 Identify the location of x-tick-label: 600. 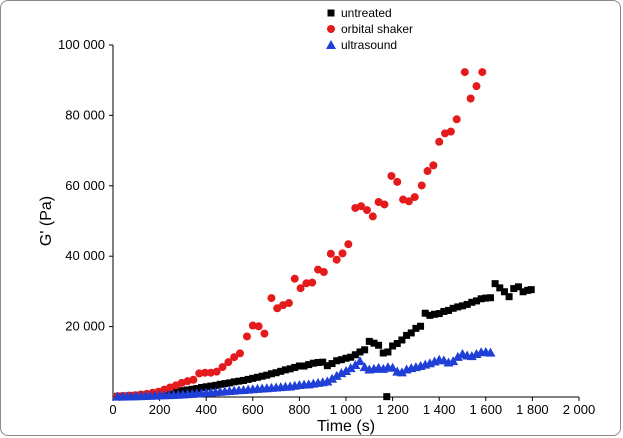
(253, 409).